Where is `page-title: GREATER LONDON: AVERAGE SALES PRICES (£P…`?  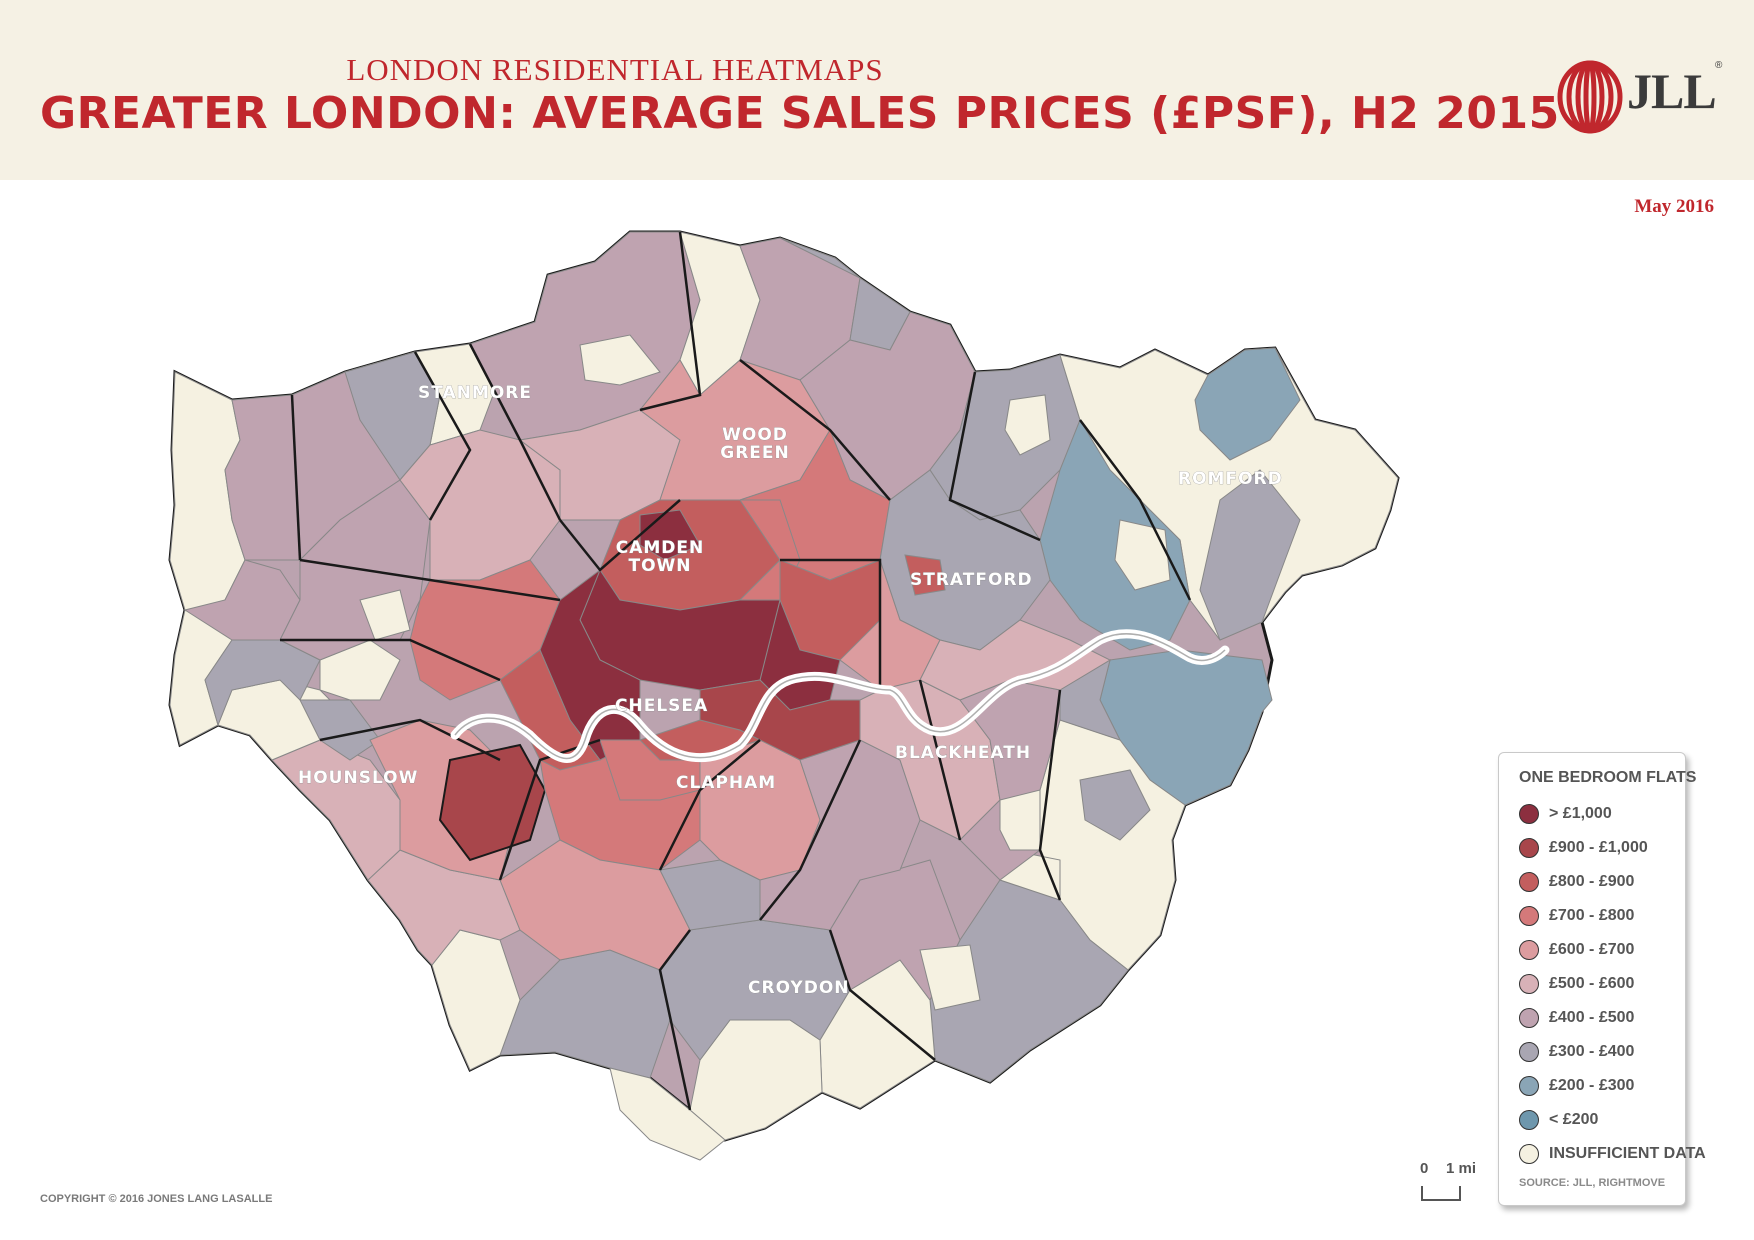 page-title: GREATER LONDON: AVERAGE SALES PRICES (£P… is located at coordinates (800, 113).